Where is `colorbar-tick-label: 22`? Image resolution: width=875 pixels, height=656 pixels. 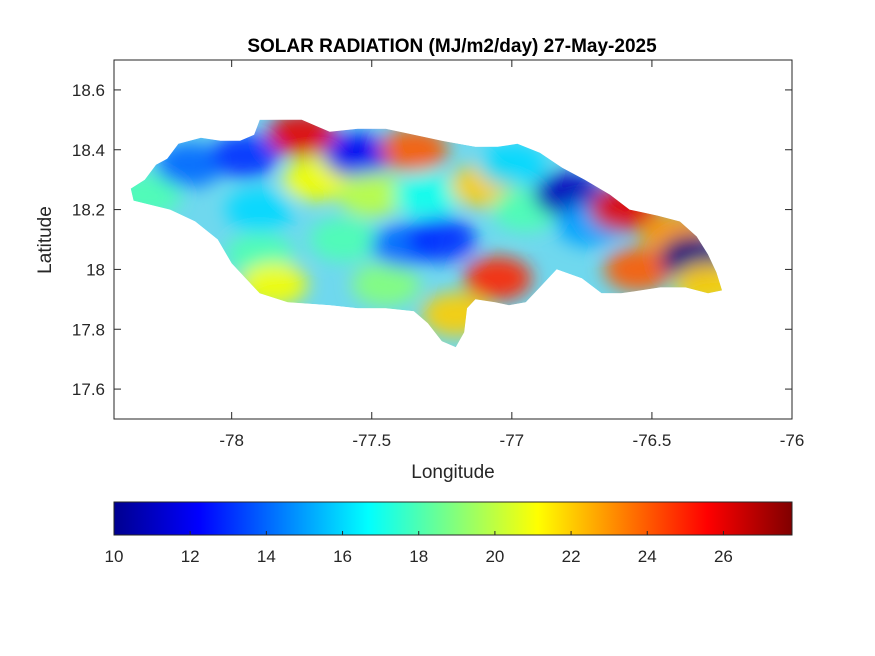
colorbar-tick-label: 22 is located at coordinates (571, 556).